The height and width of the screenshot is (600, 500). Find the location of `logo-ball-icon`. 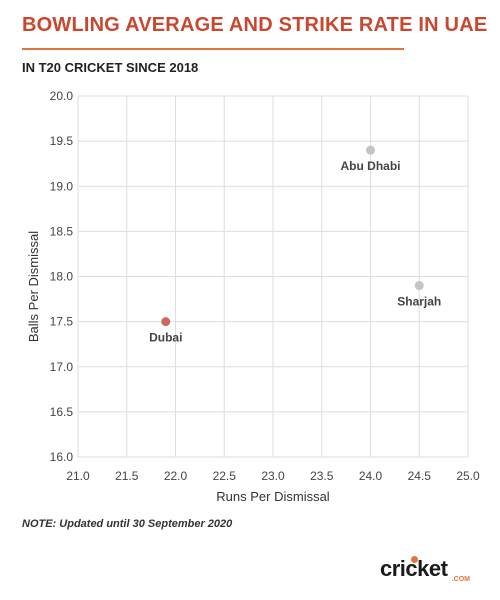

logo-ball-icon is located at coordinates (414, 559).